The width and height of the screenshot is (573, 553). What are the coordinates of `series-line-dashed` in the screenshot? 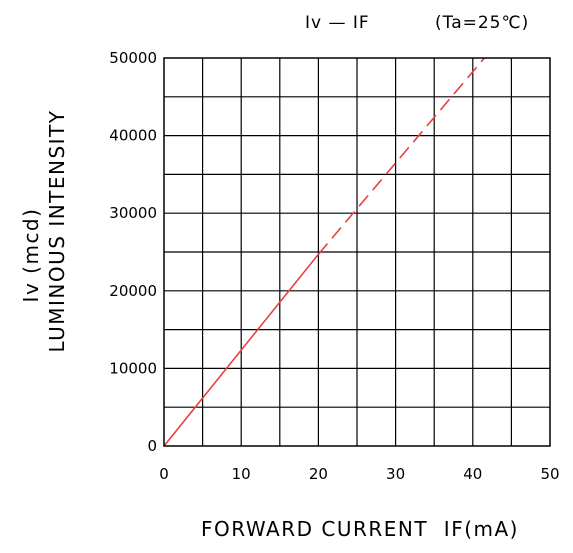 It's located at (401, 156).